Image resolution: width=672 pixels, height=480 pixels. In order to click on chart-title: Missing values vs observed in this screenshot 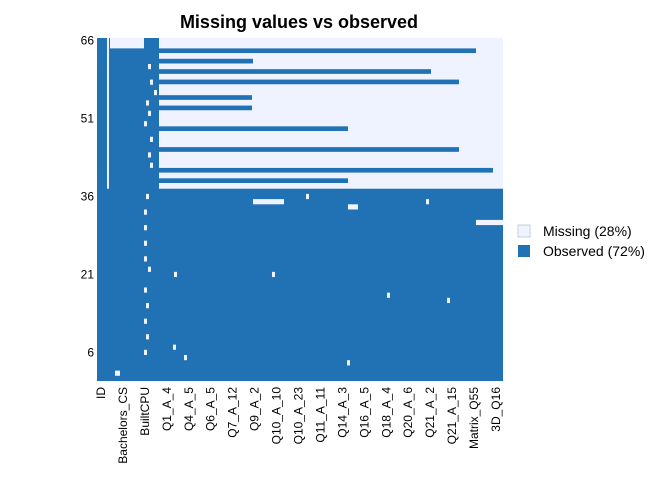, I will do `click(299, 22)`.